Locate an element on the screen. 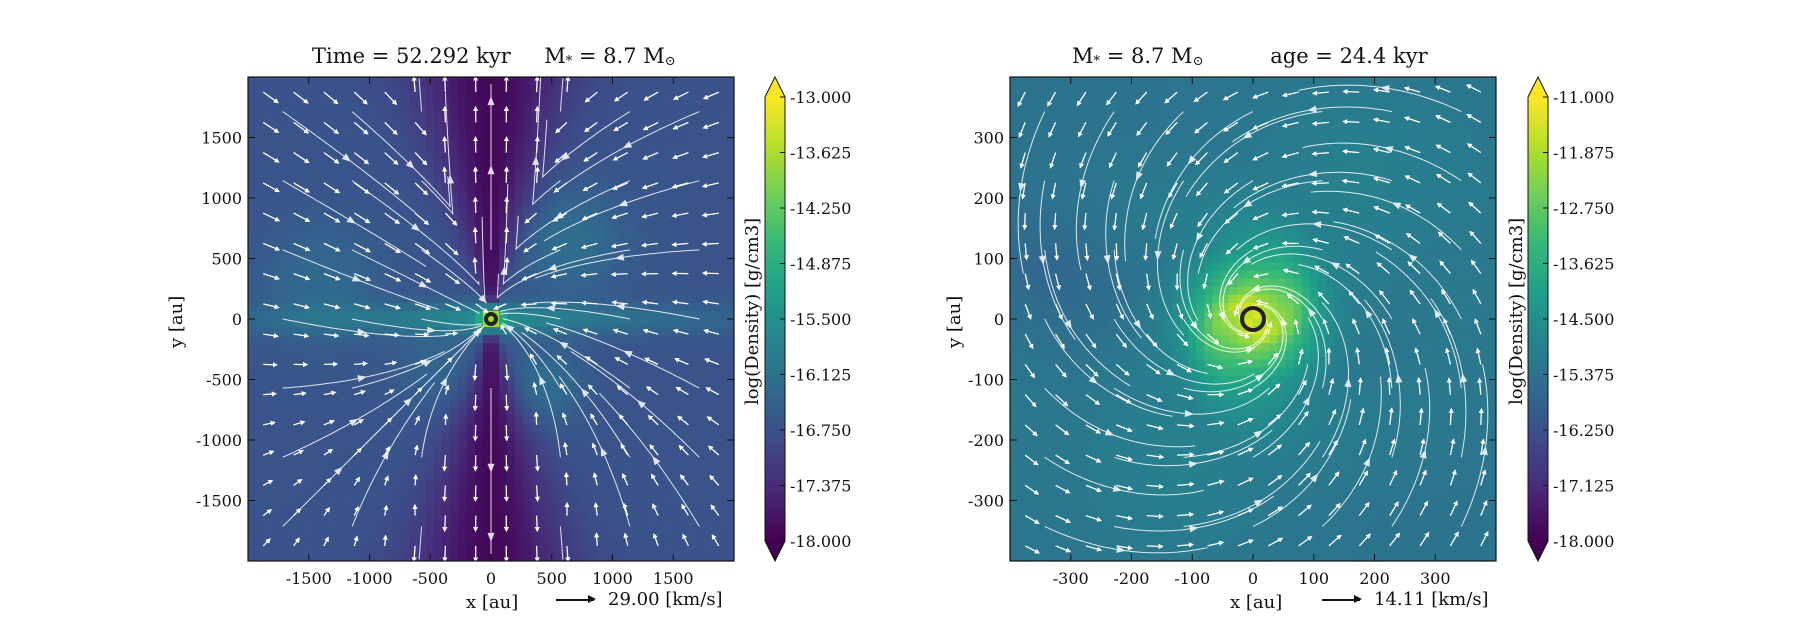 This screenshot has width=1800, height=630. streamline-arrowhead is located at coordinates (656, 461).